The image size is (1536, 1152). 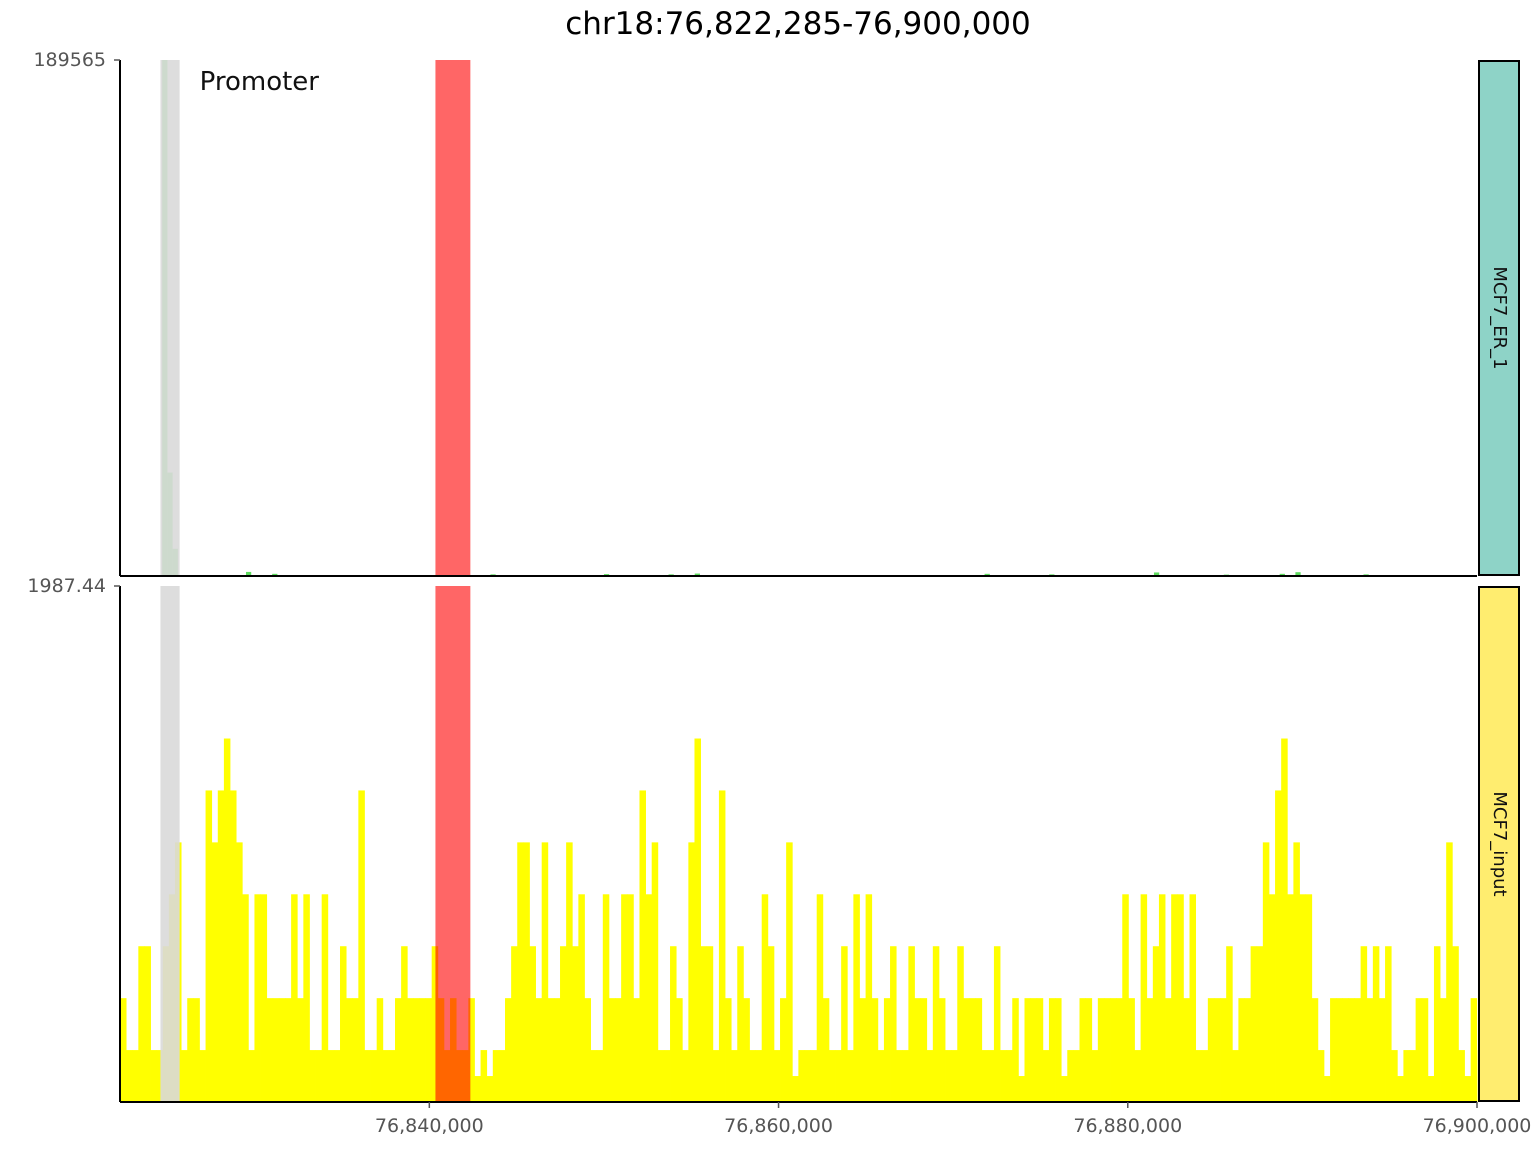 I want to click on x-tick-label: 76,860,000, so click(x=778, y=1126).